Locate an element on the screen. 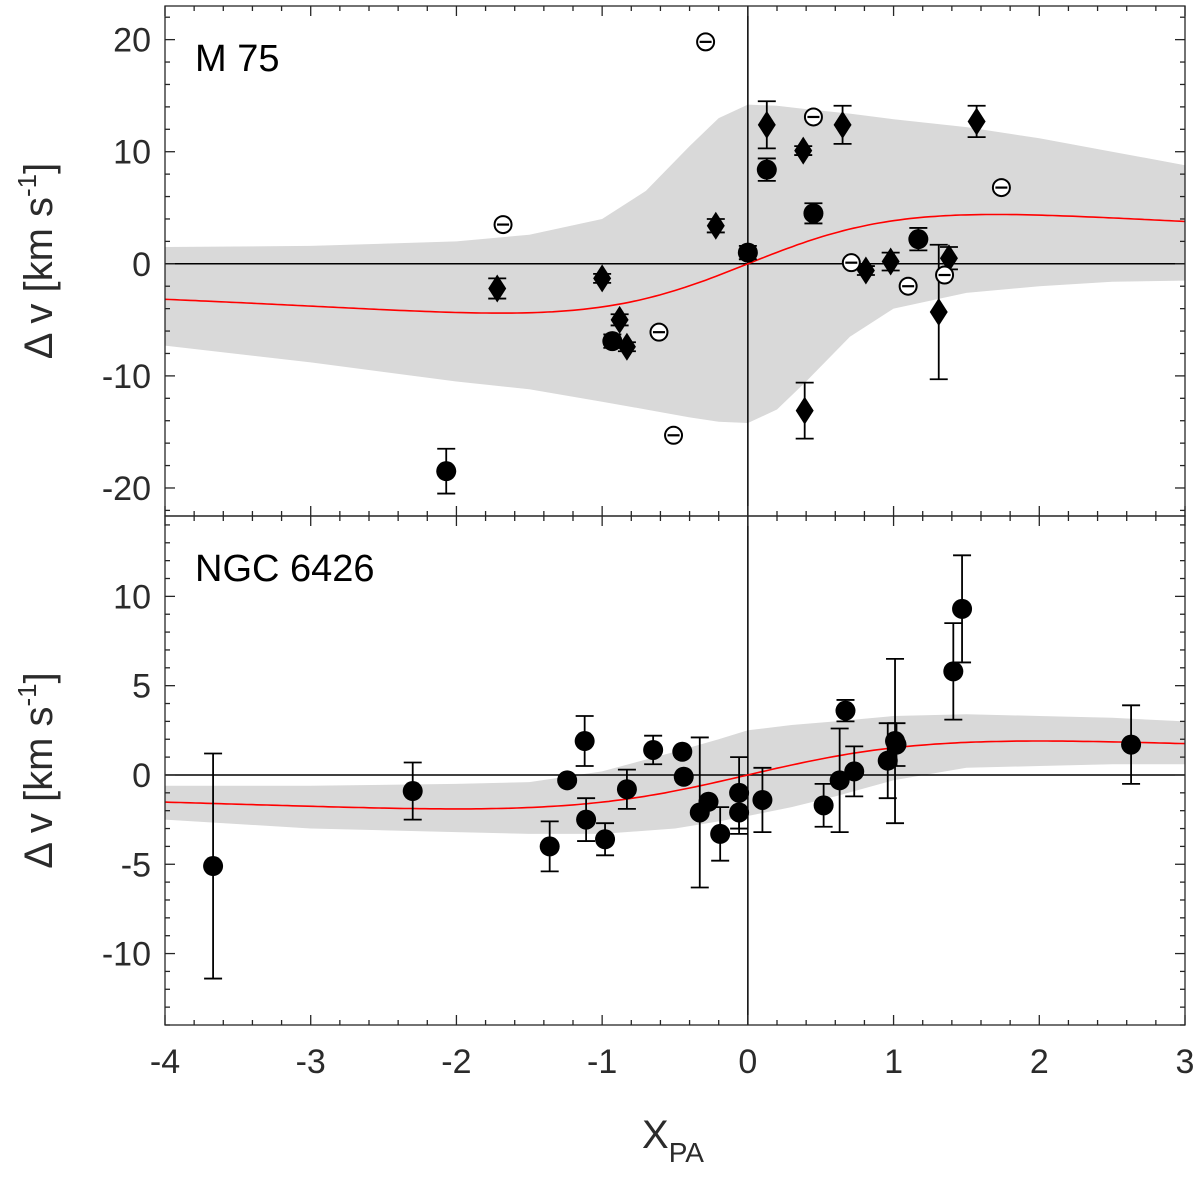 The height and width of the screenshot is (1179, 1200). panel-label: NGC 6426 is located at coordinates (285, 569).